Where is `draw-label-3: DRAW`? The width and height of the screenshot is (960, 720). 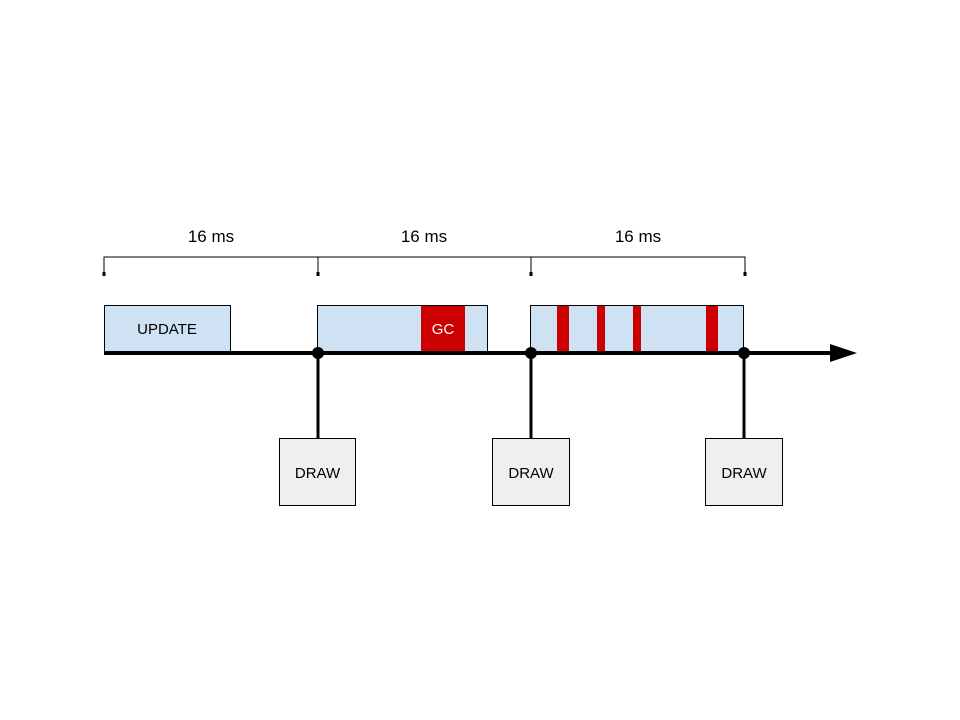
draw-label-3: DRAW is located at coordinates (744, 473).